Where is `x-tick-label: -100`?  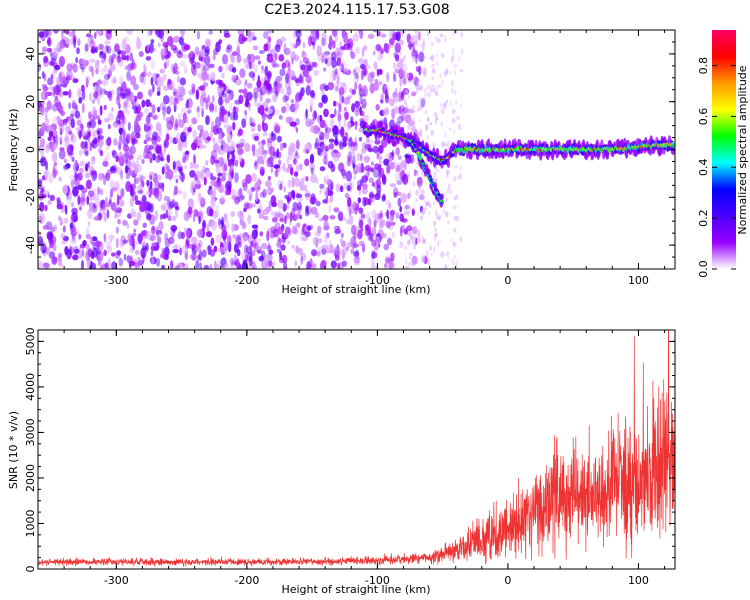 x-tick-label: -100 is located at coordinates (377, 280).